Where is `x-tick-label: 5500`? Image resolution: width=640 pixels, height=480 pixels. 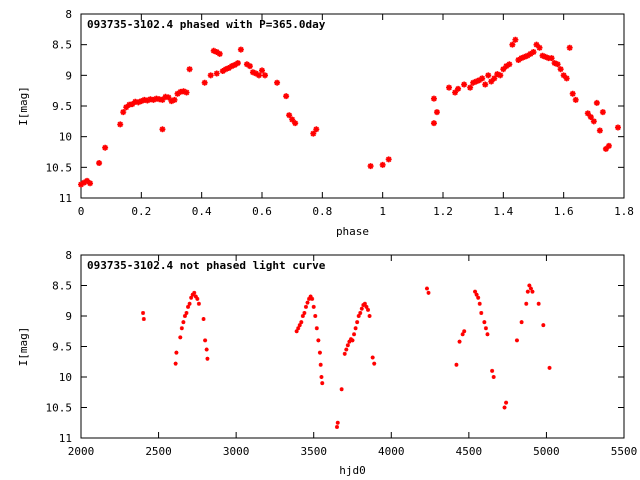 x-tick-label: 5500 is located at coordinates (624, 451).